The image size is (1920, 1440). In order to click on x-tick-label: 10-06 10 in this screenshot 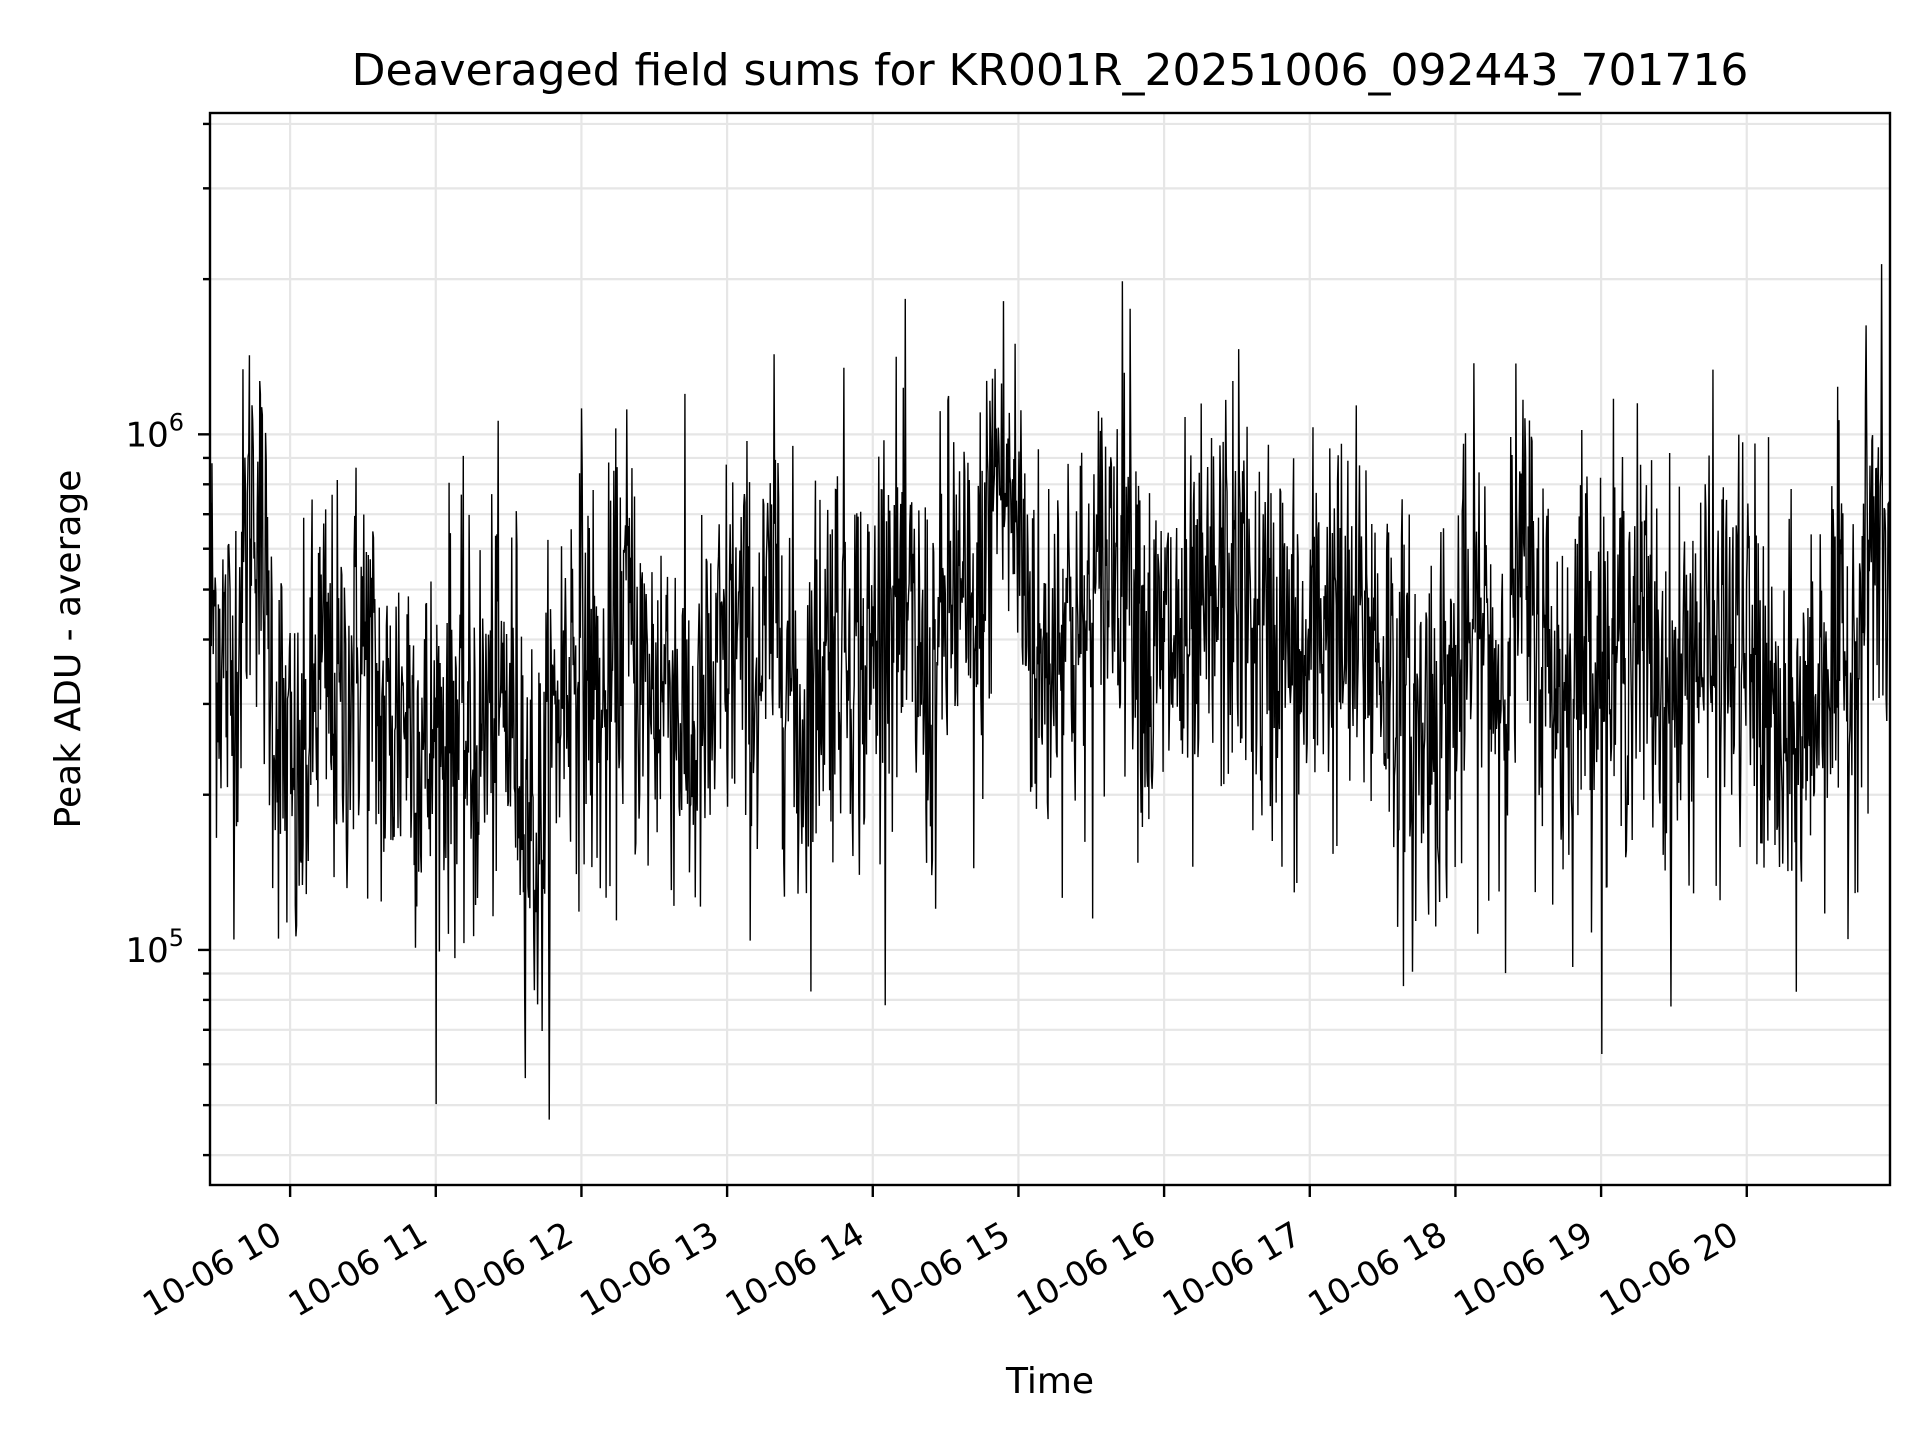, I will do `click(212, 1269)`.